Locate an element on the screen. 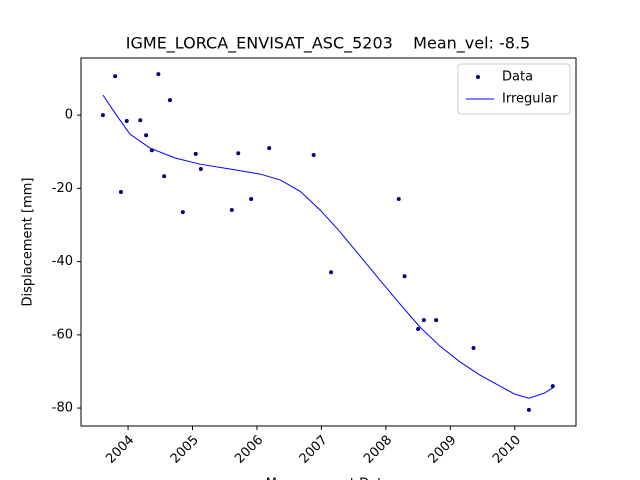 This screenshot has height=480, width=640. legend-marker is located at coordinates (478, 77).